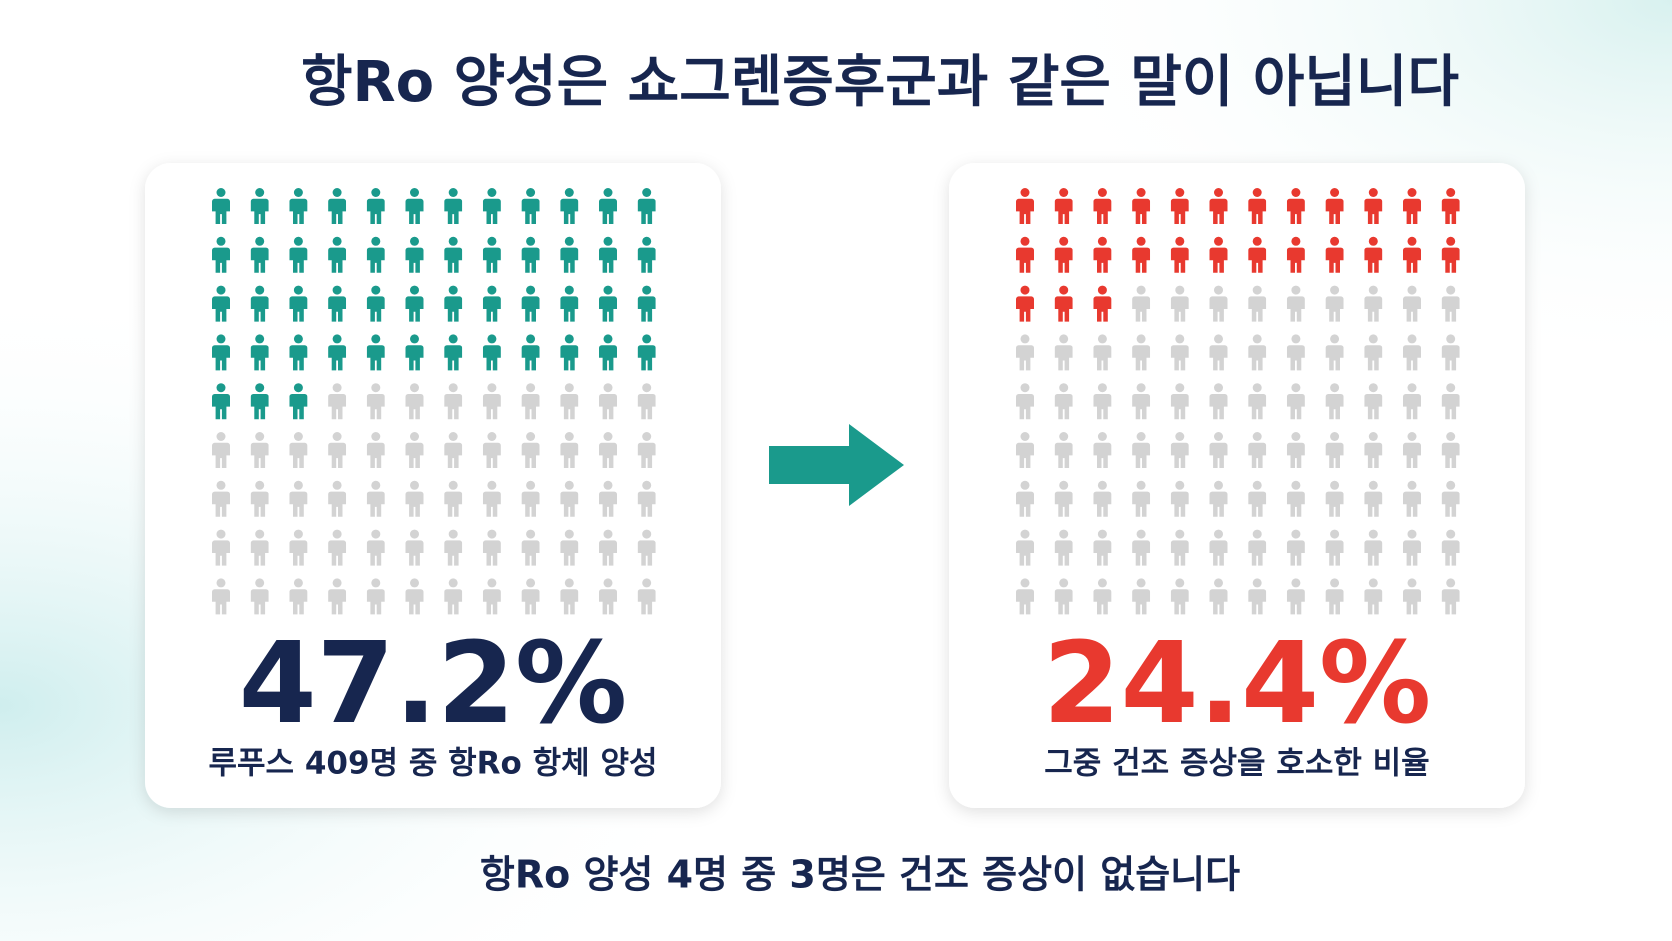 This screenshot has height=941, width=1672. What do you see at coordinates (836, 465) in the screenshot?
I see `arrow` at bounding box center [836, 465].